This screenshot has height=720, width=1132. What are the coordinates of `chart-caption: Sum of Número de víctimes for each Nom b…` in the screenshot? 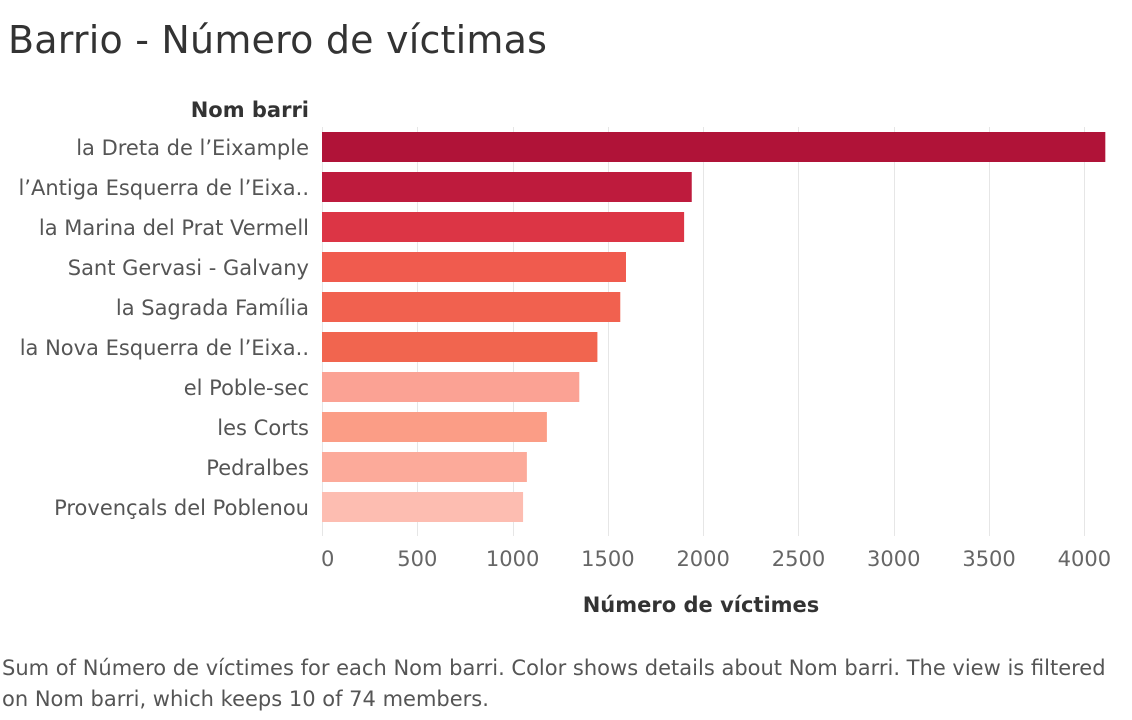 It's located at (554, 683).